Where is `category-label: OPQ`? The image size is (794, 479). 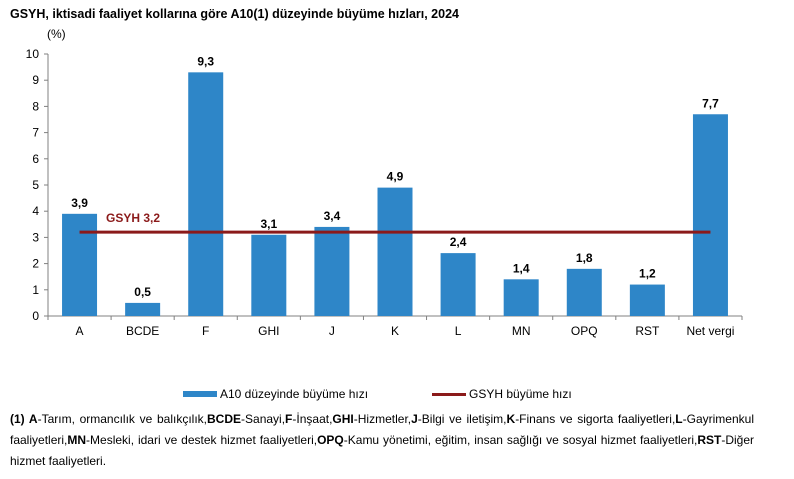
category-label: OPQ is located at coordinates (584, 331).